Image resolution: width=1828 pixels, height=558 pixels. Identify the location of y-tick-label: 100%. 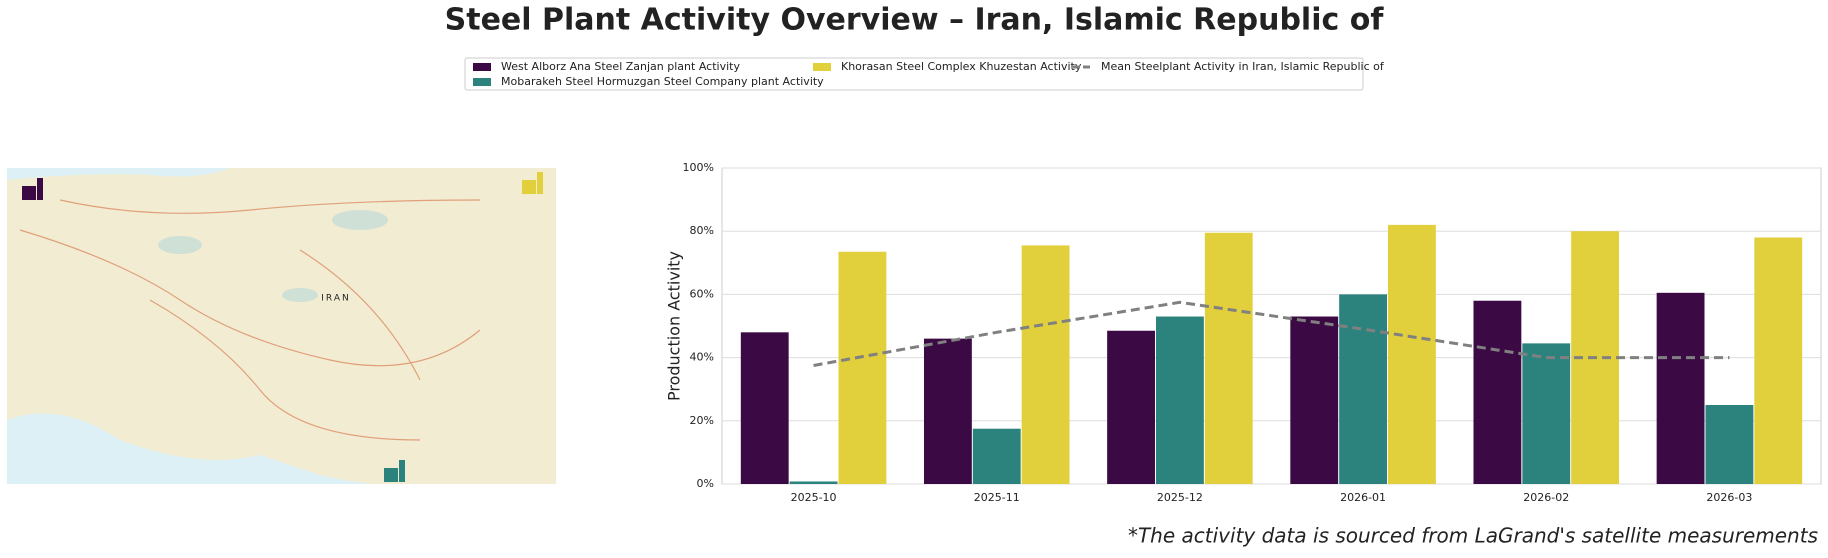
(698, 167).